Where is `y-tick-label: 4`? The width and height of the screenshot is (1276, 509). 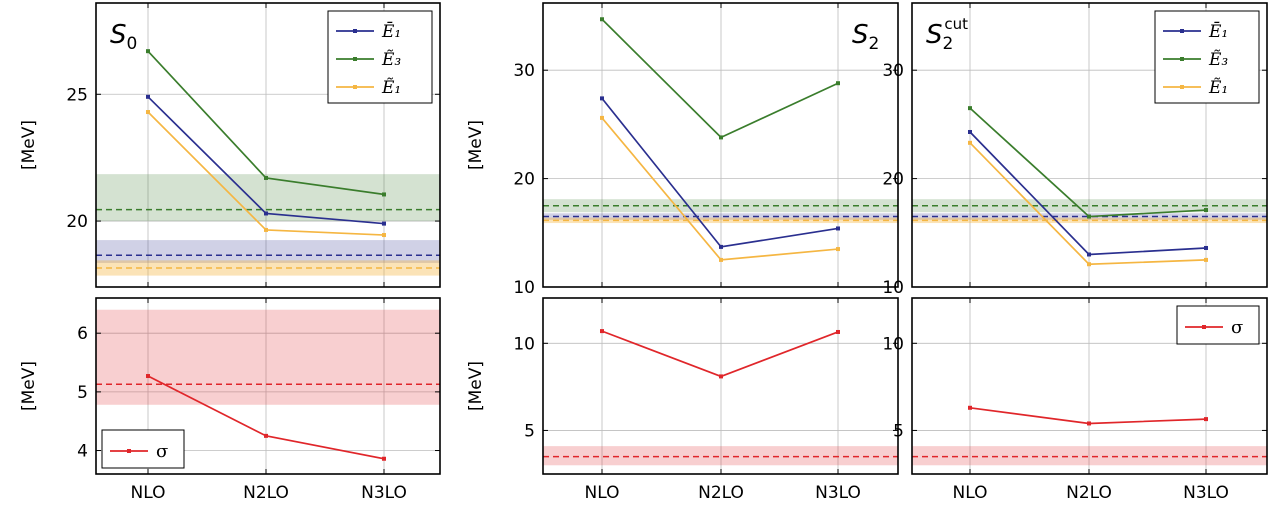 y-tick-label: 4 is located at coordinates (82, 452).